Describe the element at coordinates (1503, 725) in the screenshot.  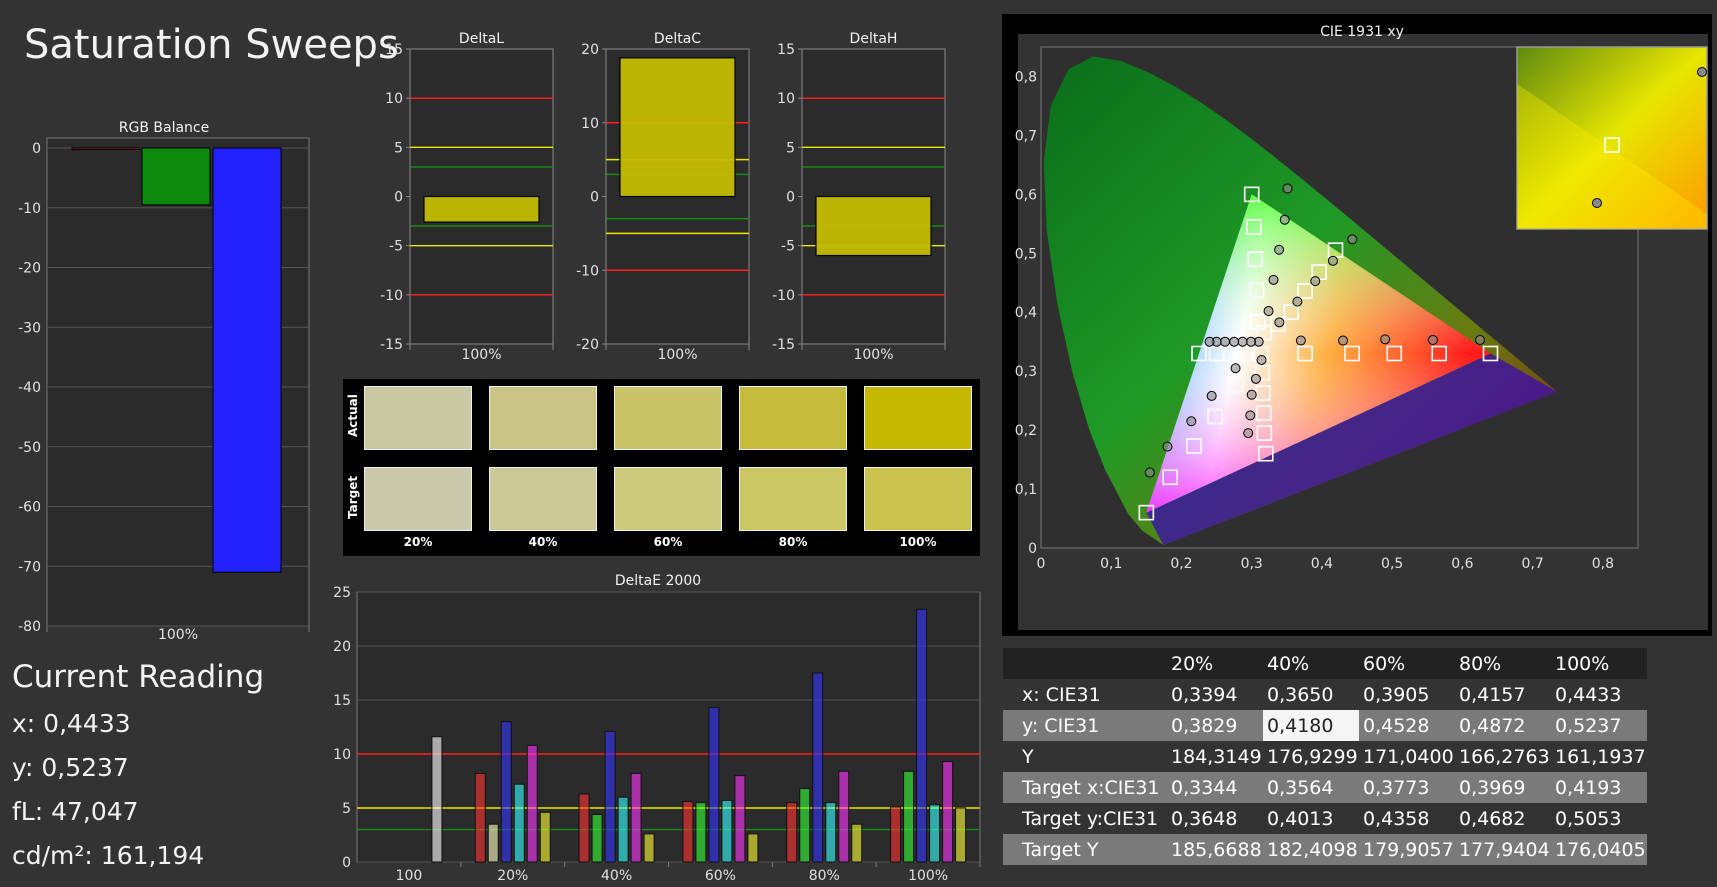
I see `table-cell: 0,4872` at that location.